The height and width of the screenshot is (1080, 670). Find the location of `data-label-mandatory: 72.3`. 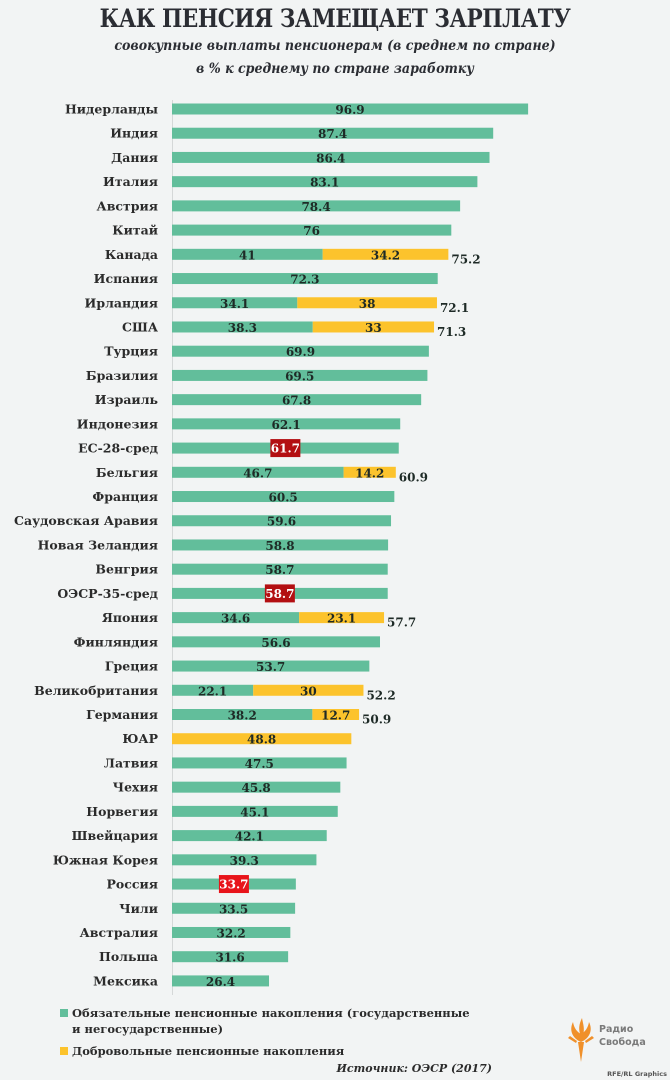

data-label-mandatory: 72.3 is located at coordinates (304, 280).